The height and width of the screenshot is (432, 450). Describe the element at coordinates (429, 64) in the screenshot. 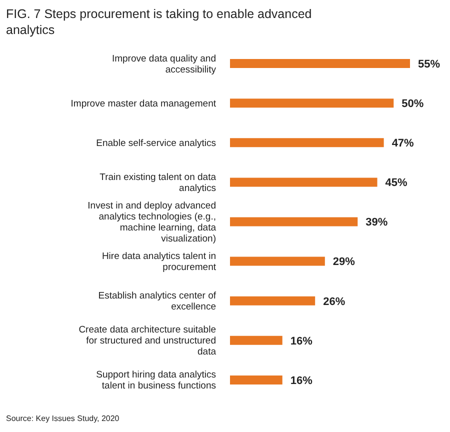

I see `data-label: 55%` at that location.